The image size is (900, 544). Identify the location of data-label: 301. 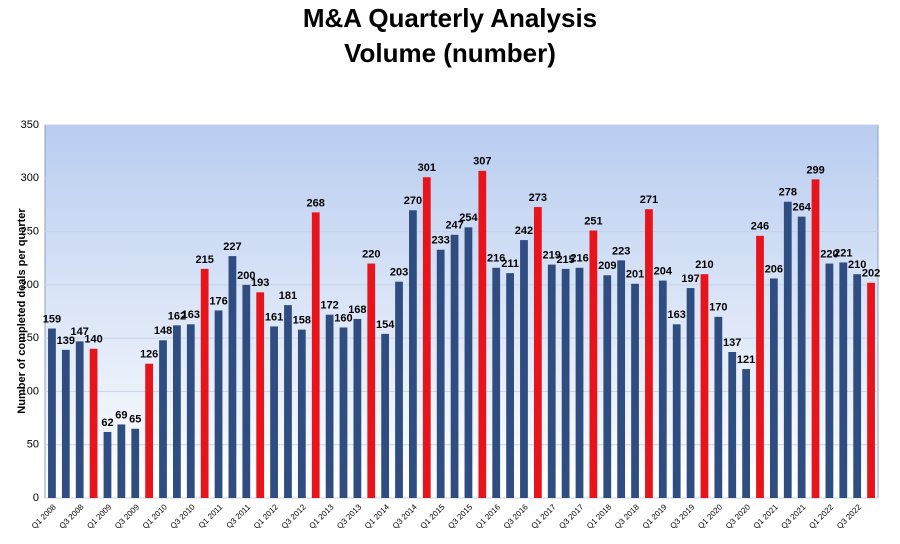
(427, 168).